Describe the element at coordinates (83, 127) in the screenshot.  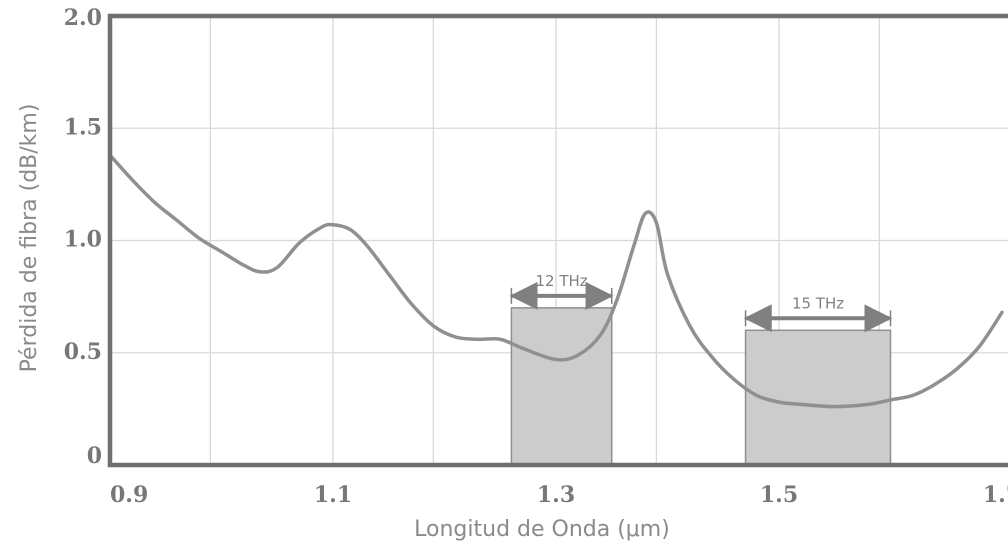
I see `y-tick-label: 1.5` at that location.